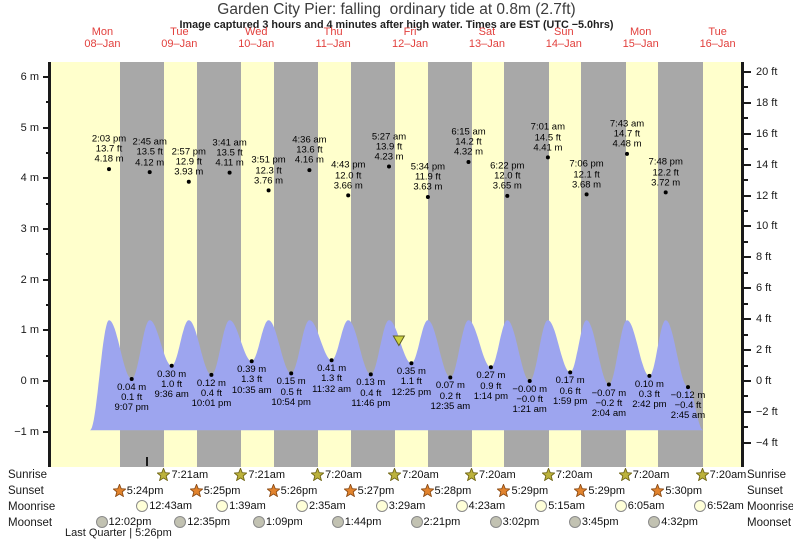 The image size is (793, 539). Describe the element at coordinates (646, 506) in the screenshot. I see `moonrise-time: 6:05am` at that location.